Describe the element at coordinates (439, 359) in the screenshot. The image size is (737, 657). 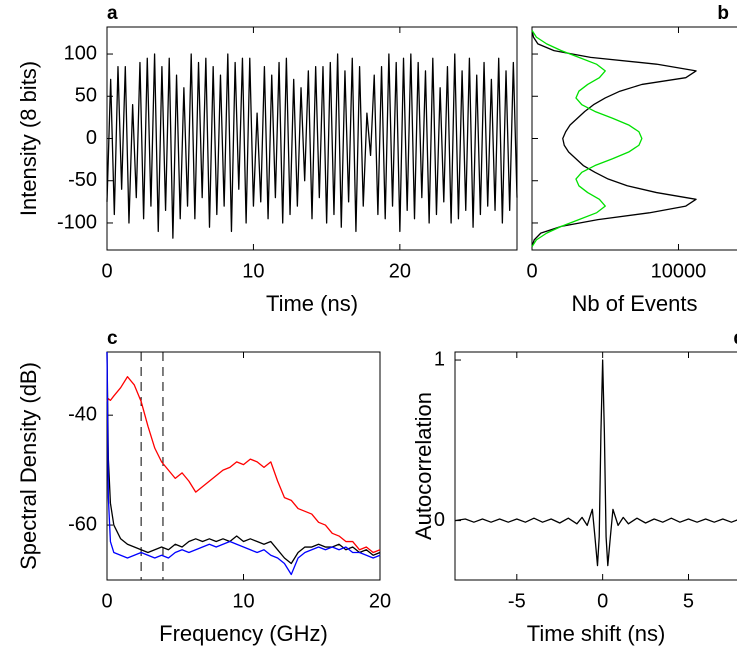
I see `y-tick-label: 1` at that location.